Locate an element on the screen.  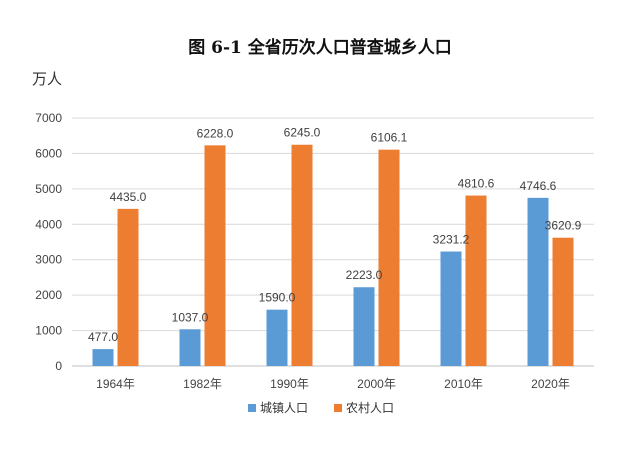
chart-title: 图 6-1 全省历次人口普查城乡人口 is located at coordinates (320, 47).